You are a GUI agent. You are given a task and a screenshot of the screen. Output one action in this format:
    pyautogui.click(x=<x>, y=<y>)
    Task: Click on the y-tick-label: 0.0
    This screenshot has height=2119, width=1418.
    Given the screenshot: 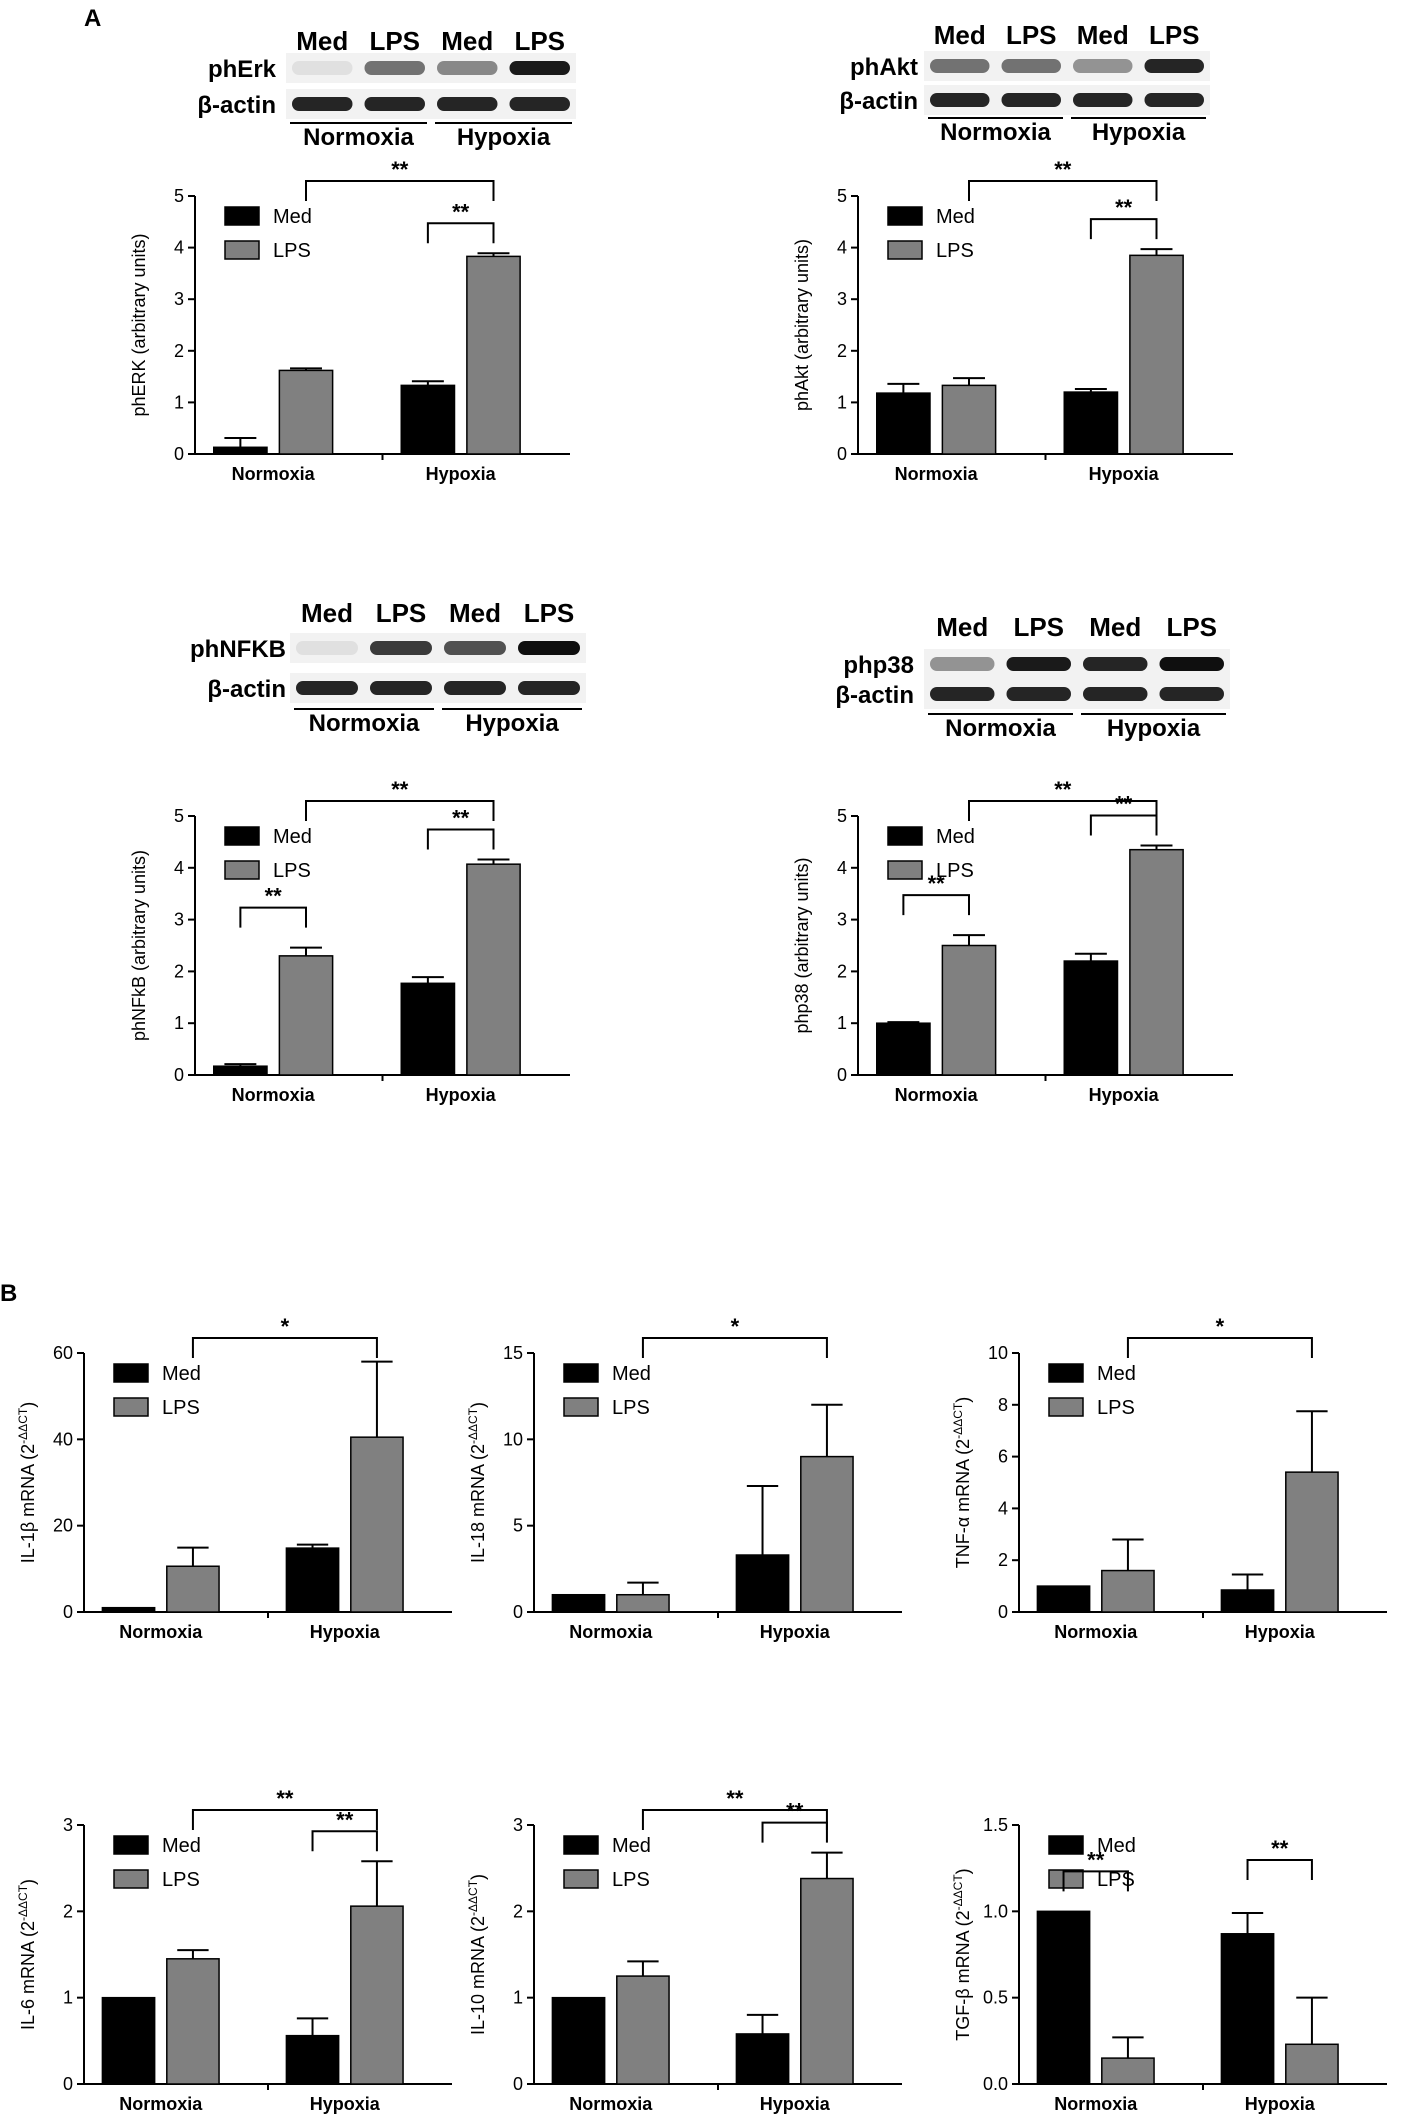 What is the action you would take?
    pyautogui.click(x=995, y=2084)
    